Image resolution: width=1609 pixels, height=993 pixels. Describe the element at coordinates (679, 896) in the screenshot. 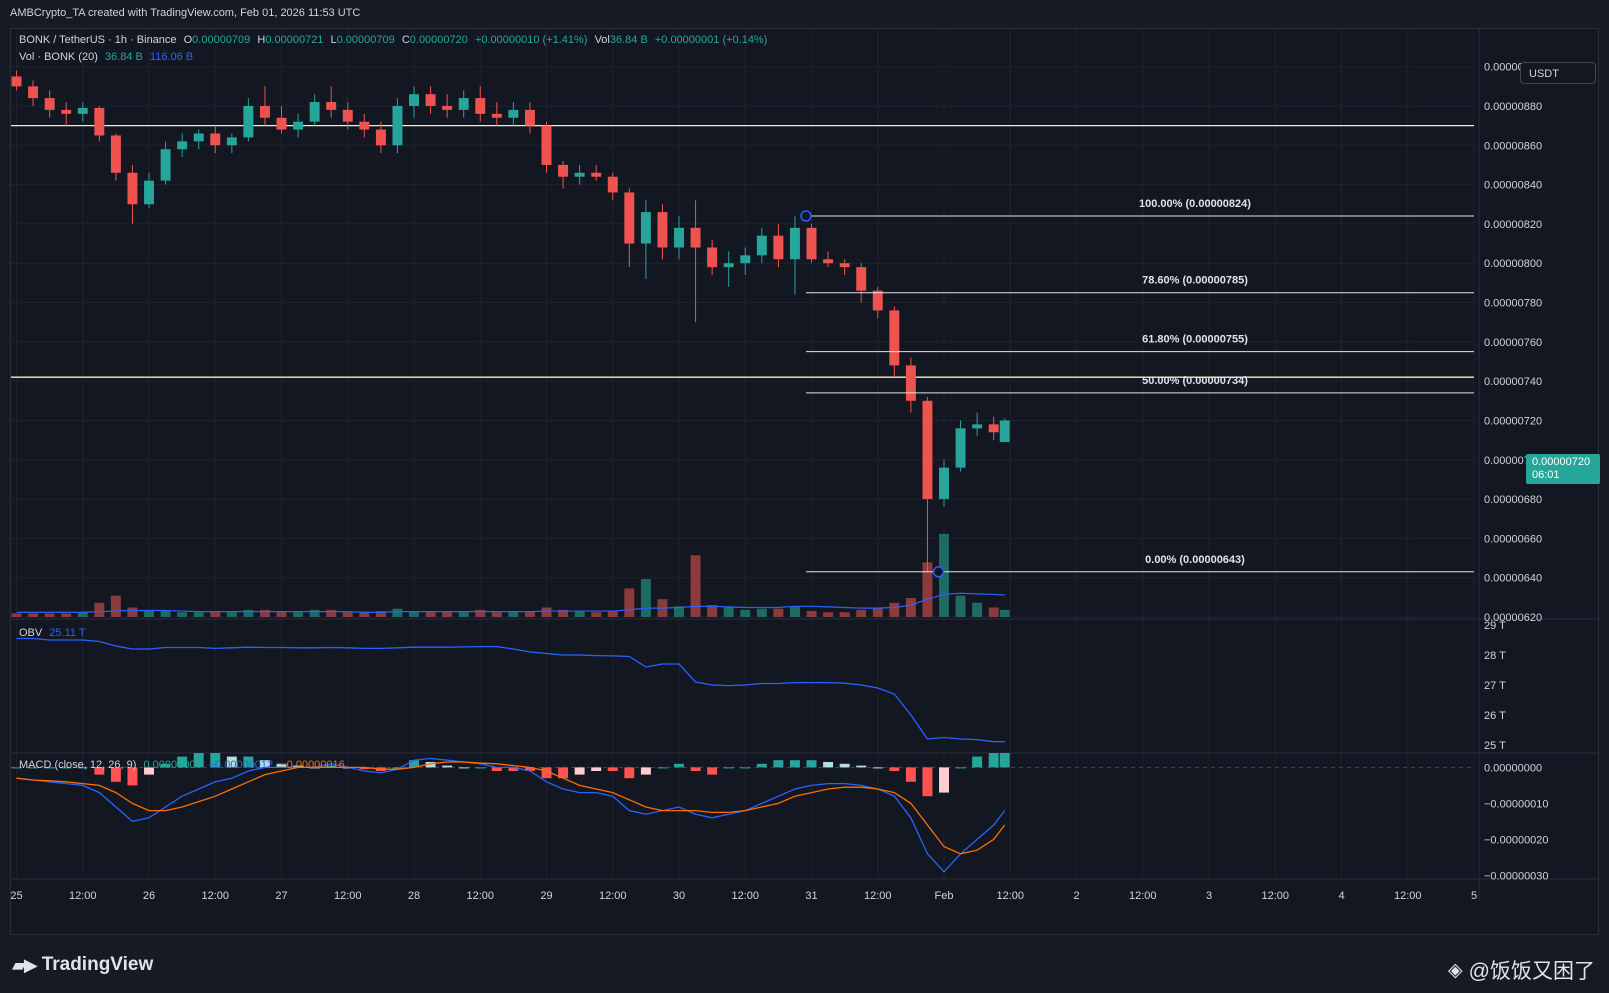

I see `x-tick-label: 30` at that location.